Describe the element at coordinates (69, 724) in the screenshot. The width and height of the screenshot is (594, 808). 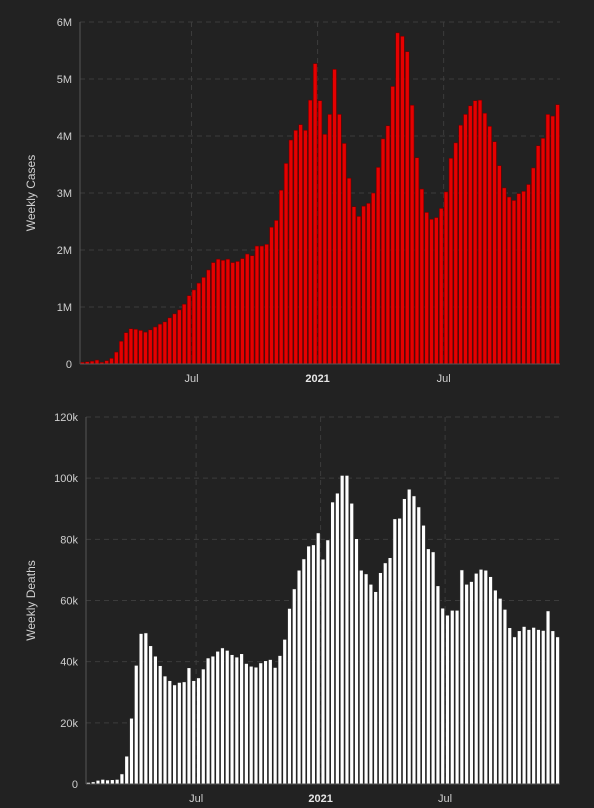
I see `y-tick-label: 20k` at that location.